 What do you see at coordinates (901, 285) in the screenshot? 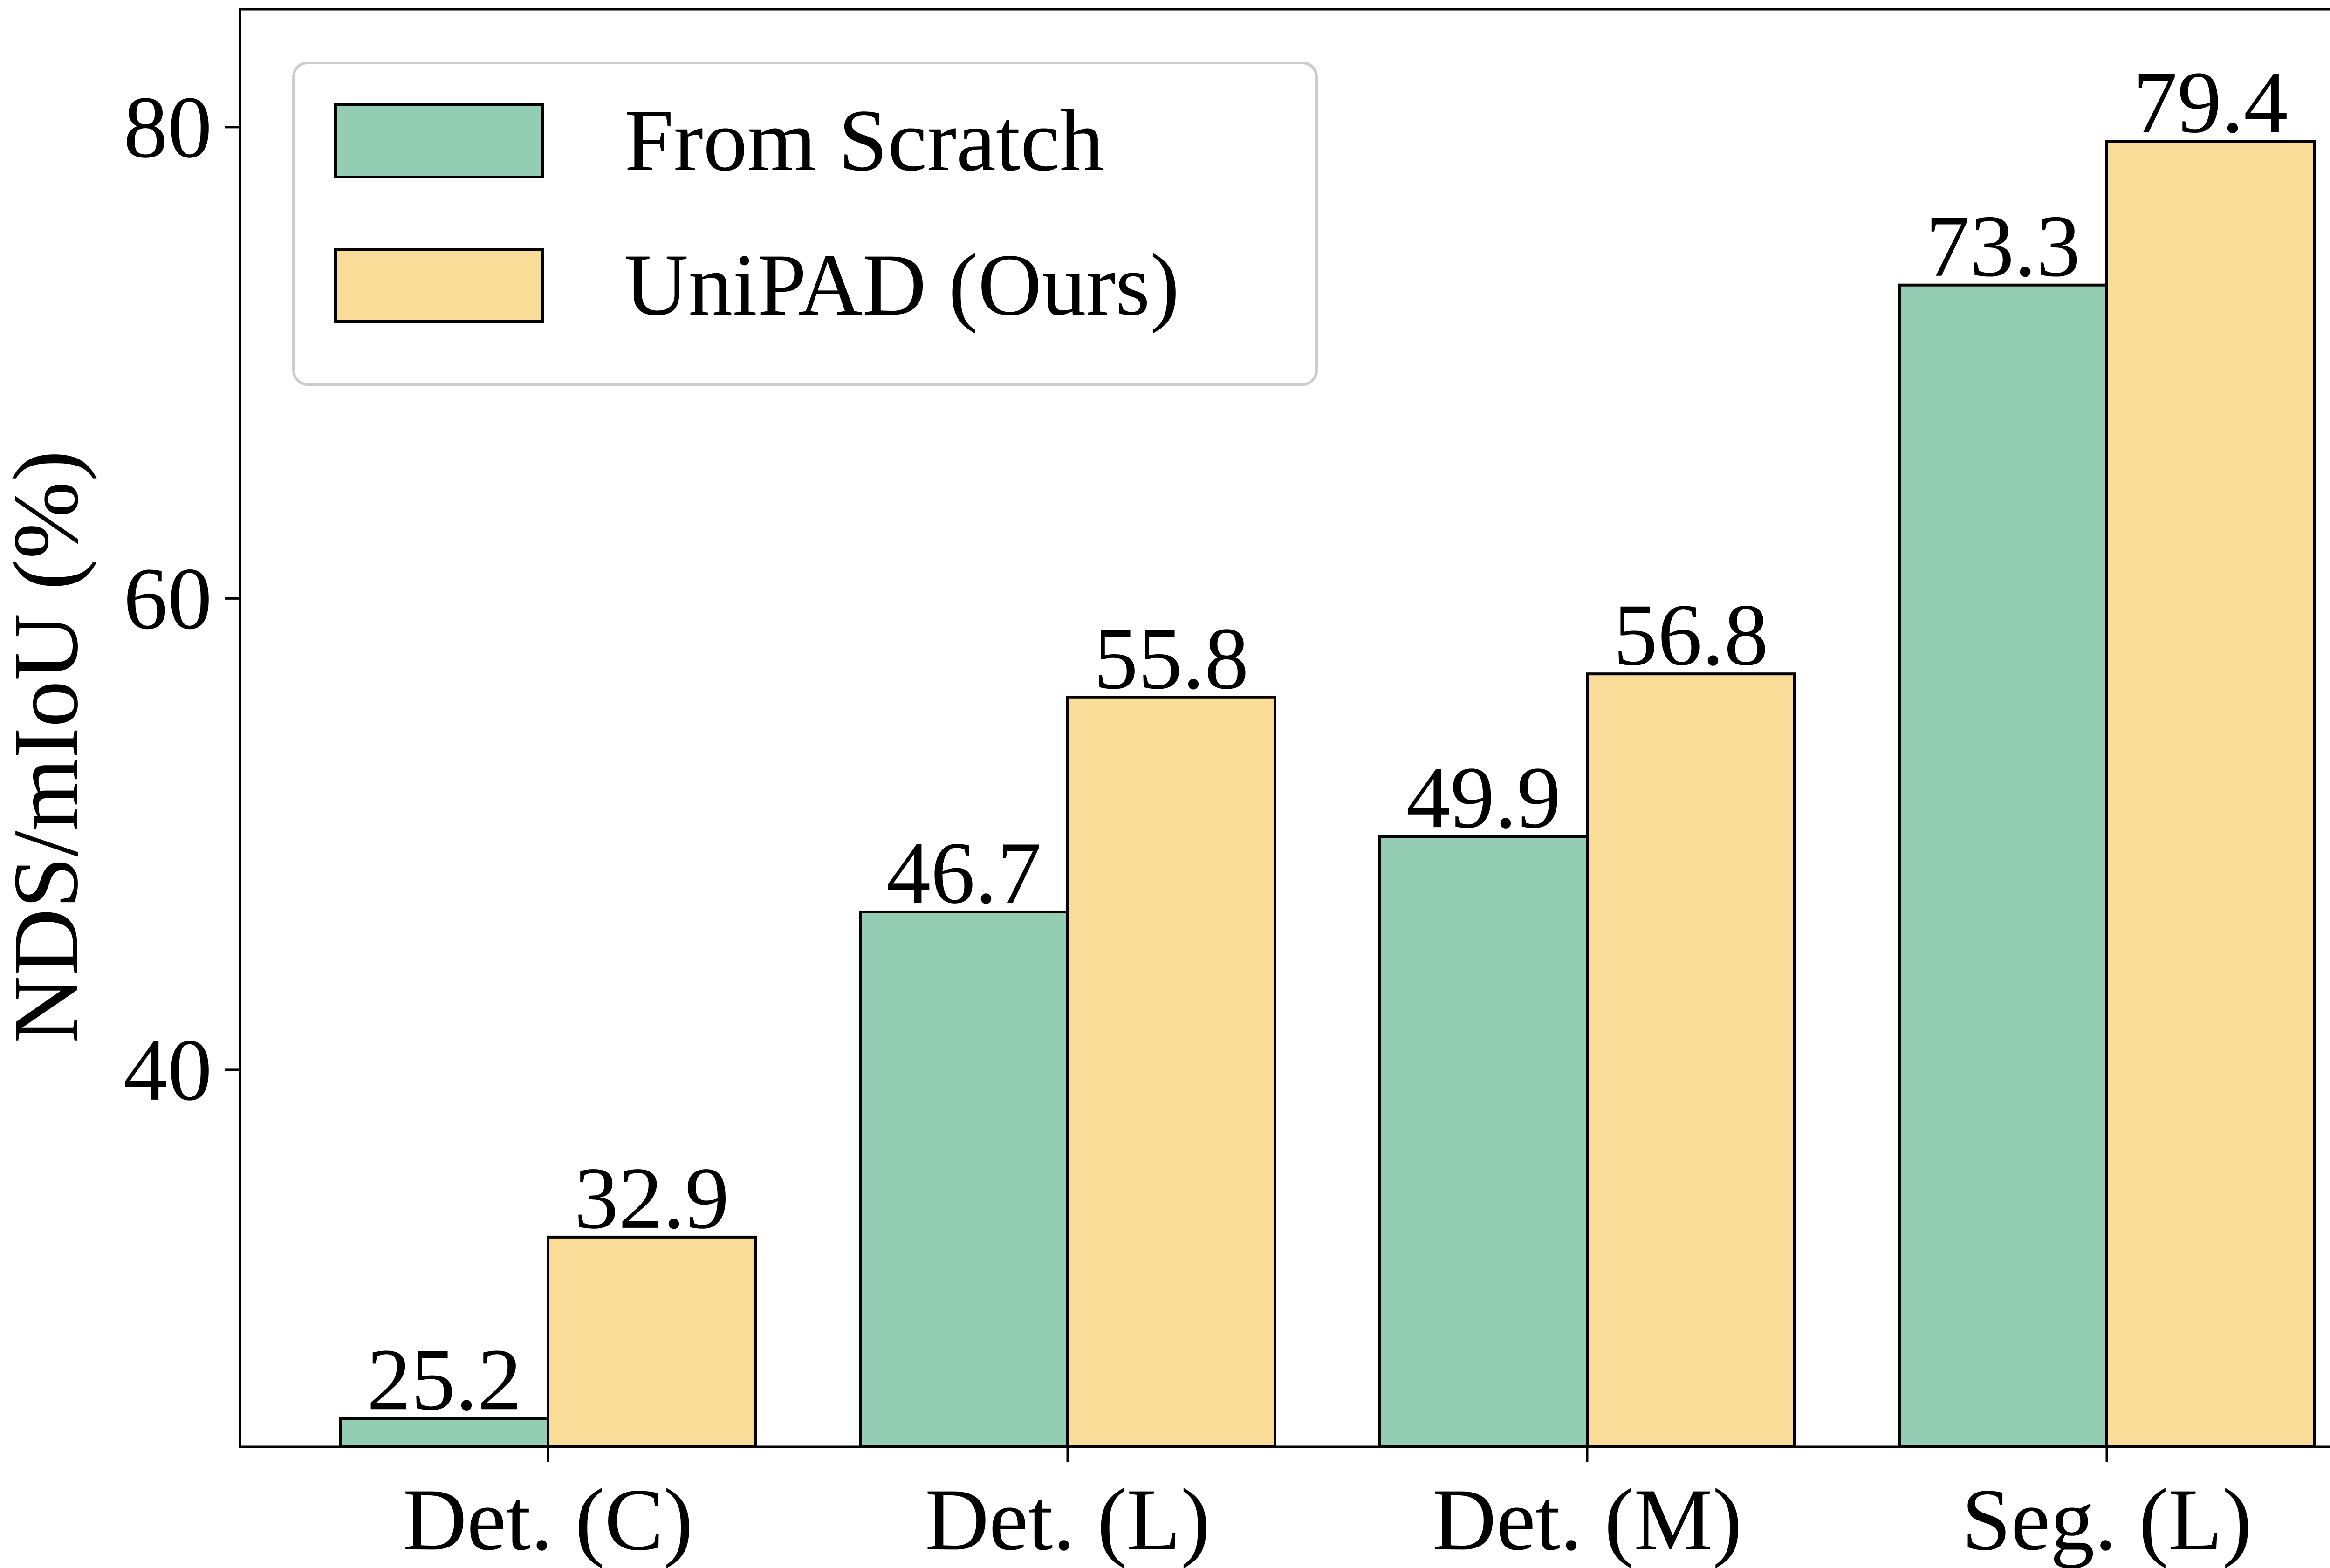
I see `legend-label-unipad-ours: UniPAD (Ours)` at bounding box center [901, 285].